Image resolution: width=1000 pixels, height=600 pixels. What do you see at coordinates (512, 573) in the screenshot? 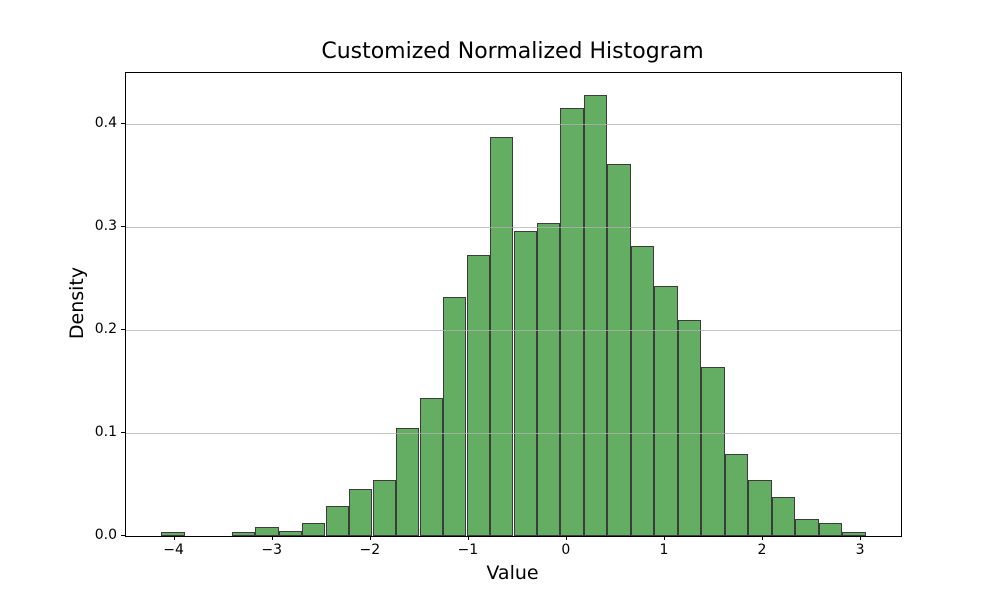
I see `x-axis-label: Value` at bounding box center [512, 573].